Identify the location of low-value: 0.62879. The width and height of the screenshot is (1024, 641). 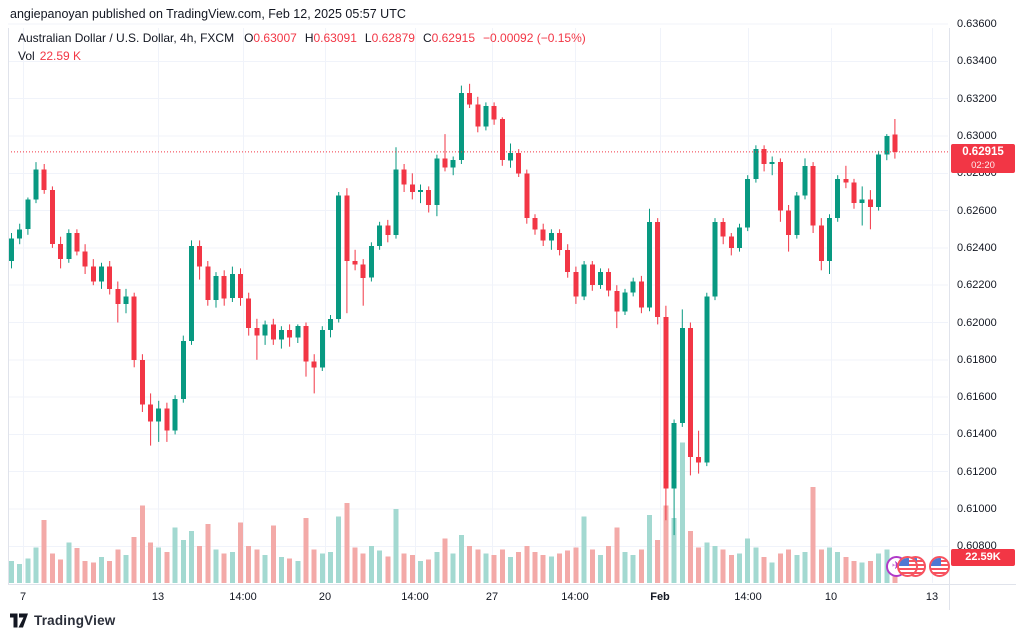
(393, 38).